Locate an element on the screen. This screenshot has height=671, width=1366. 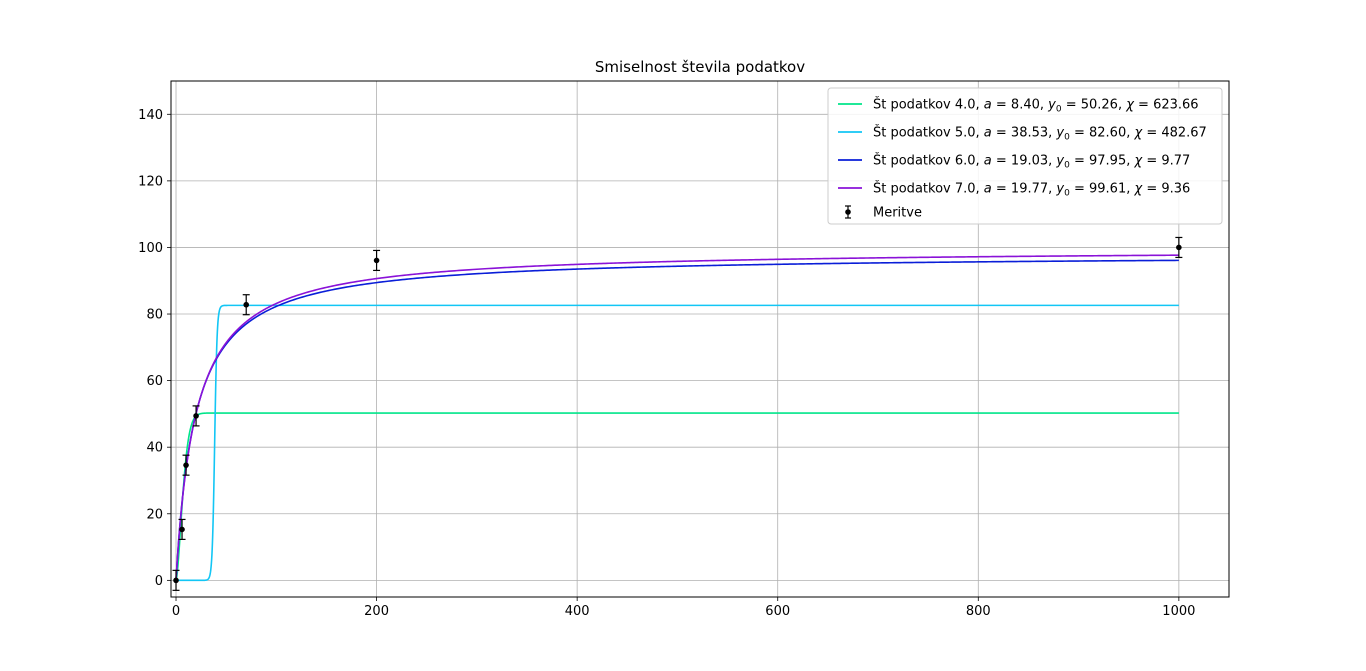
chart-title: Smiselnost števila podatkov is located at coordinates (700, 67).